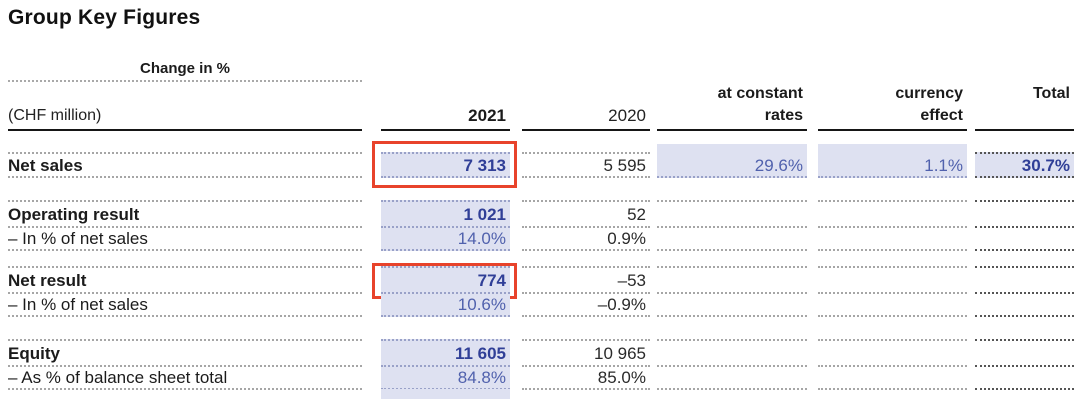 The image size is (1080, 410). I want to click on cell-2021-net-result: 774, so click(444, 281).